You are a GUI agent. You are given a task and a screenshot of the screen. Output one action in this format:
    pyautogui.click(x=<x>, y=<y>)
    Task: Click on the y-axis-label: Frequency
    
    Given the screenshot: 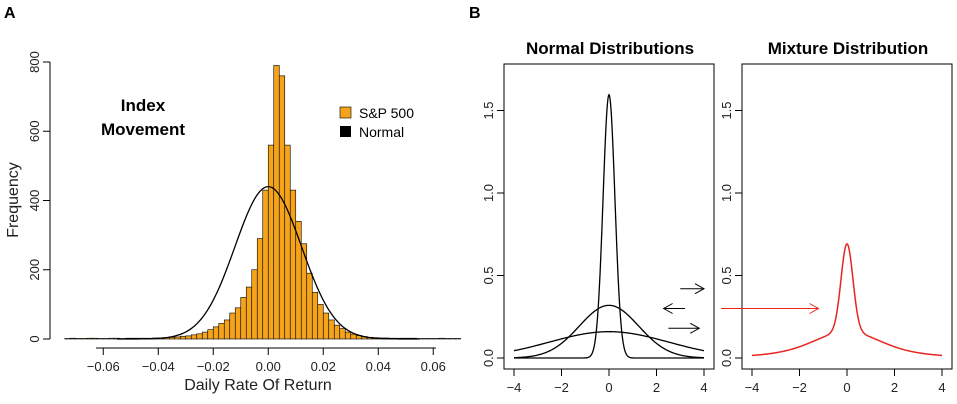 What is the action you would take?
    pyautogui.click(x=13, y=200)
    